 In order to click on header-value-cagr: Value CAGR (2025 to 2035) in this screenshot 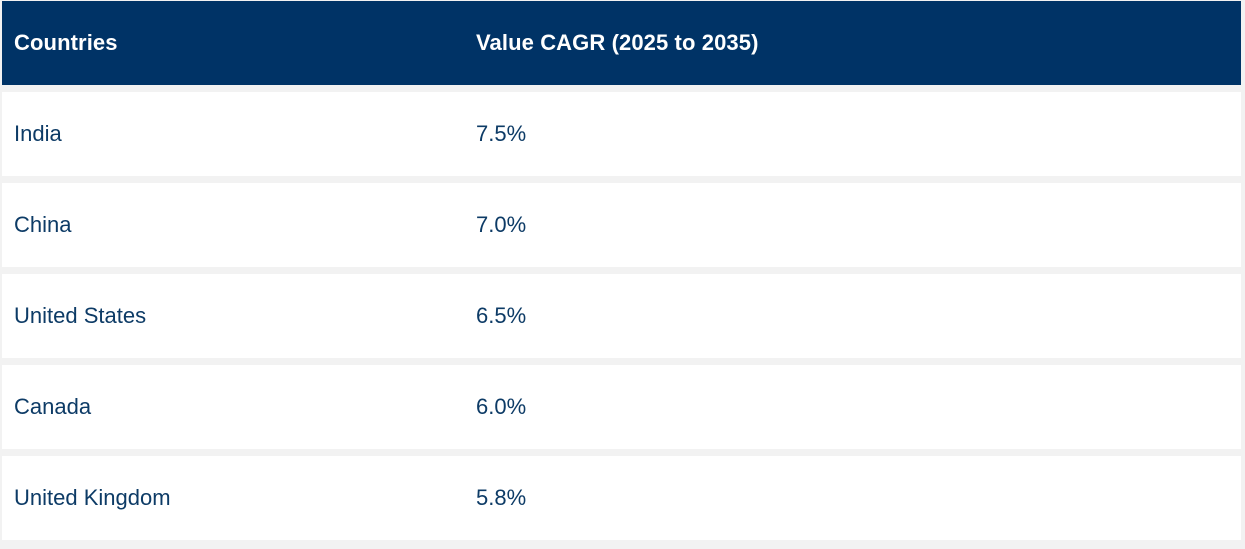, I will do `click(617, 42)`.